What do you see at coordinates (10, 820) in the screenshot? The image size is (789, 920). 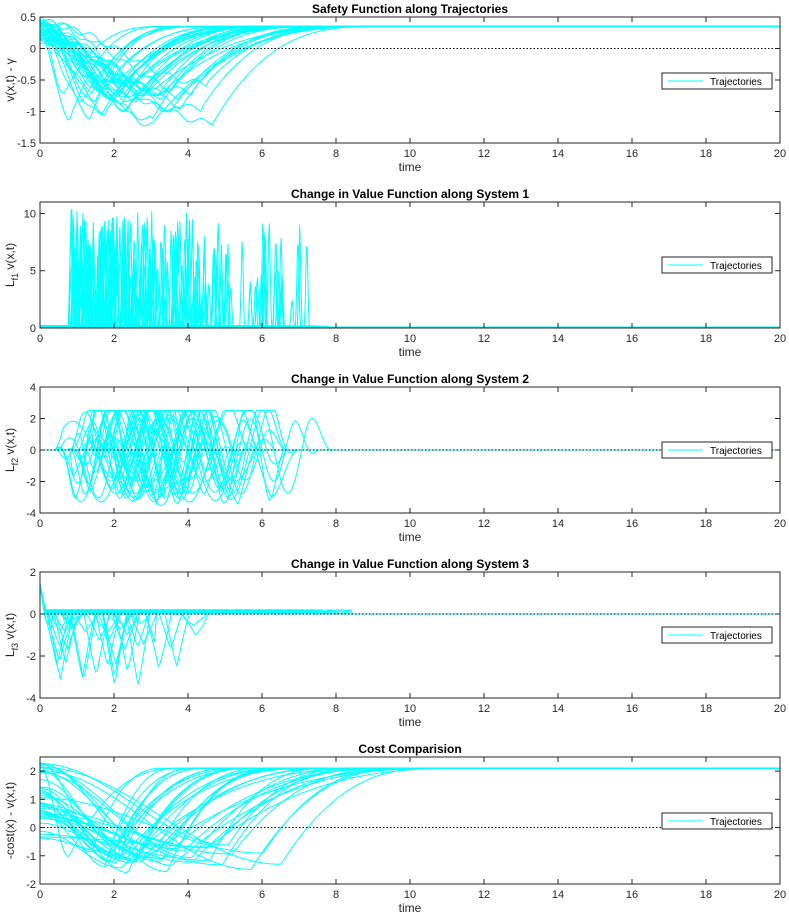 I see `y-axis-label: -cost(x) - v(x,t)` at bounding box center [10, 820].